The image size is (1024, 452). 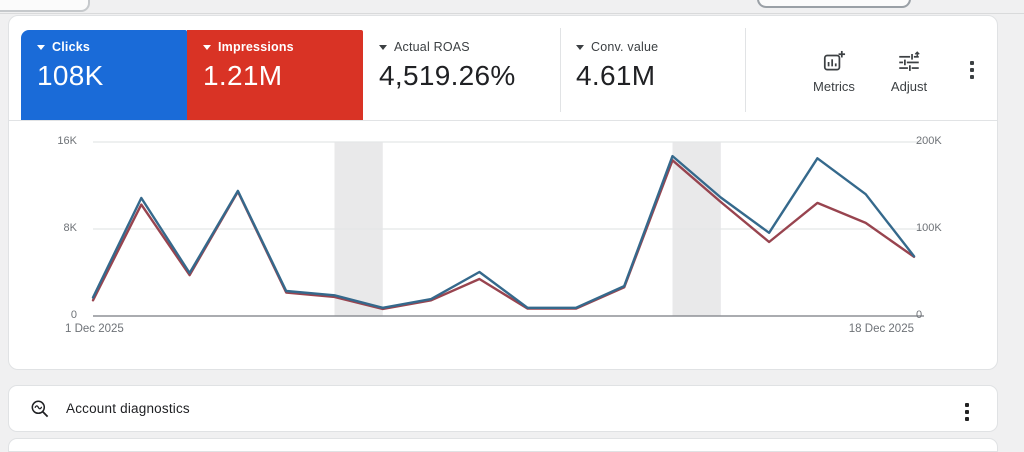 What do you see at coordinates (625, 47) in the screenshot?
I see `metric-label: Conv. value` at bounding box center [625, 47].